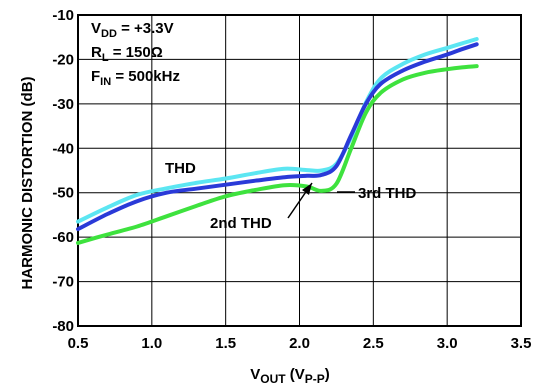 This screenshot has height=387, width=547. Describe the element at coordinates (447, 343) in the screenshot. I see `x-tick-label: 3.0` at that location.